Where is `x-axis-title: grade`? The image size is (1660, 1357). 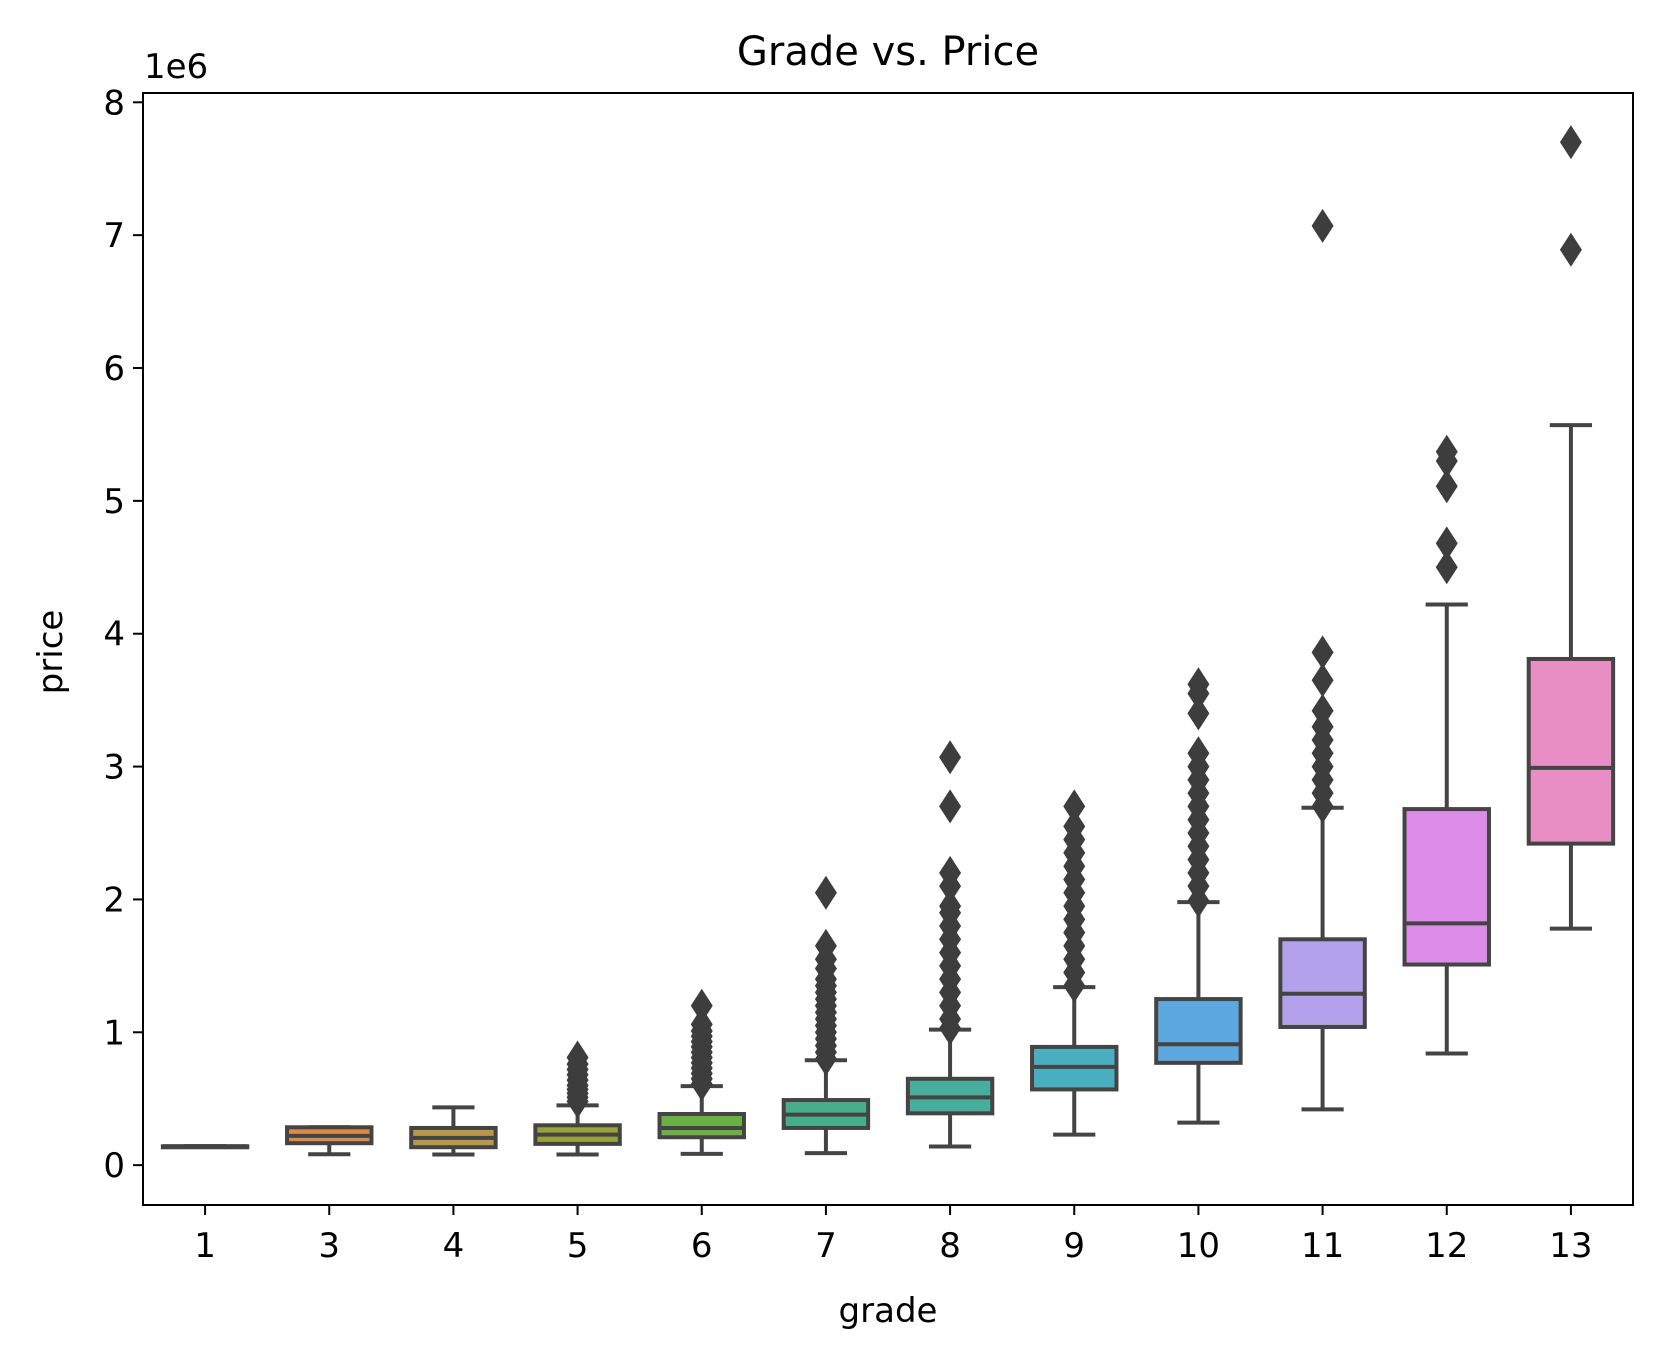
x-axis-title: grade is located at coordinates (888, 1311).